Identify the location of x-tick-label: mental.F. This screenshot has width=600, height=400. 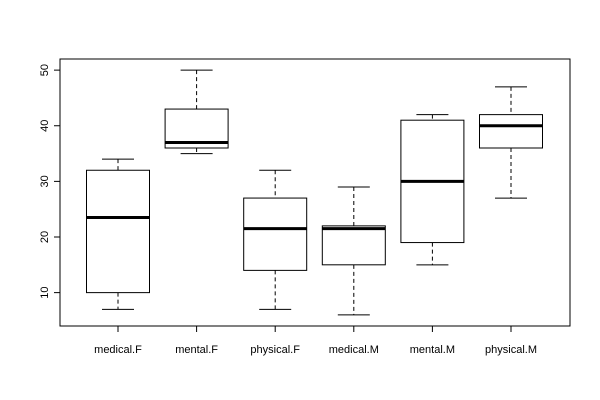
(196, 350).